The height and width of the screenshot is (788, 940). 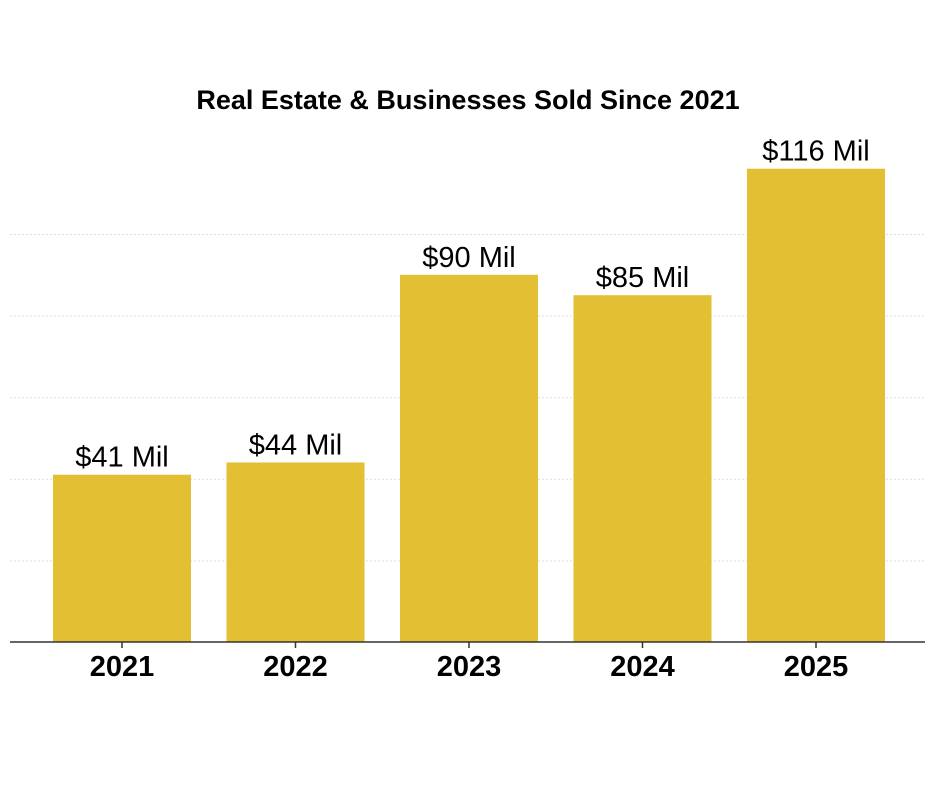 I want to click on x-tick-label-2025: 2025, so click(x=816, y=667).